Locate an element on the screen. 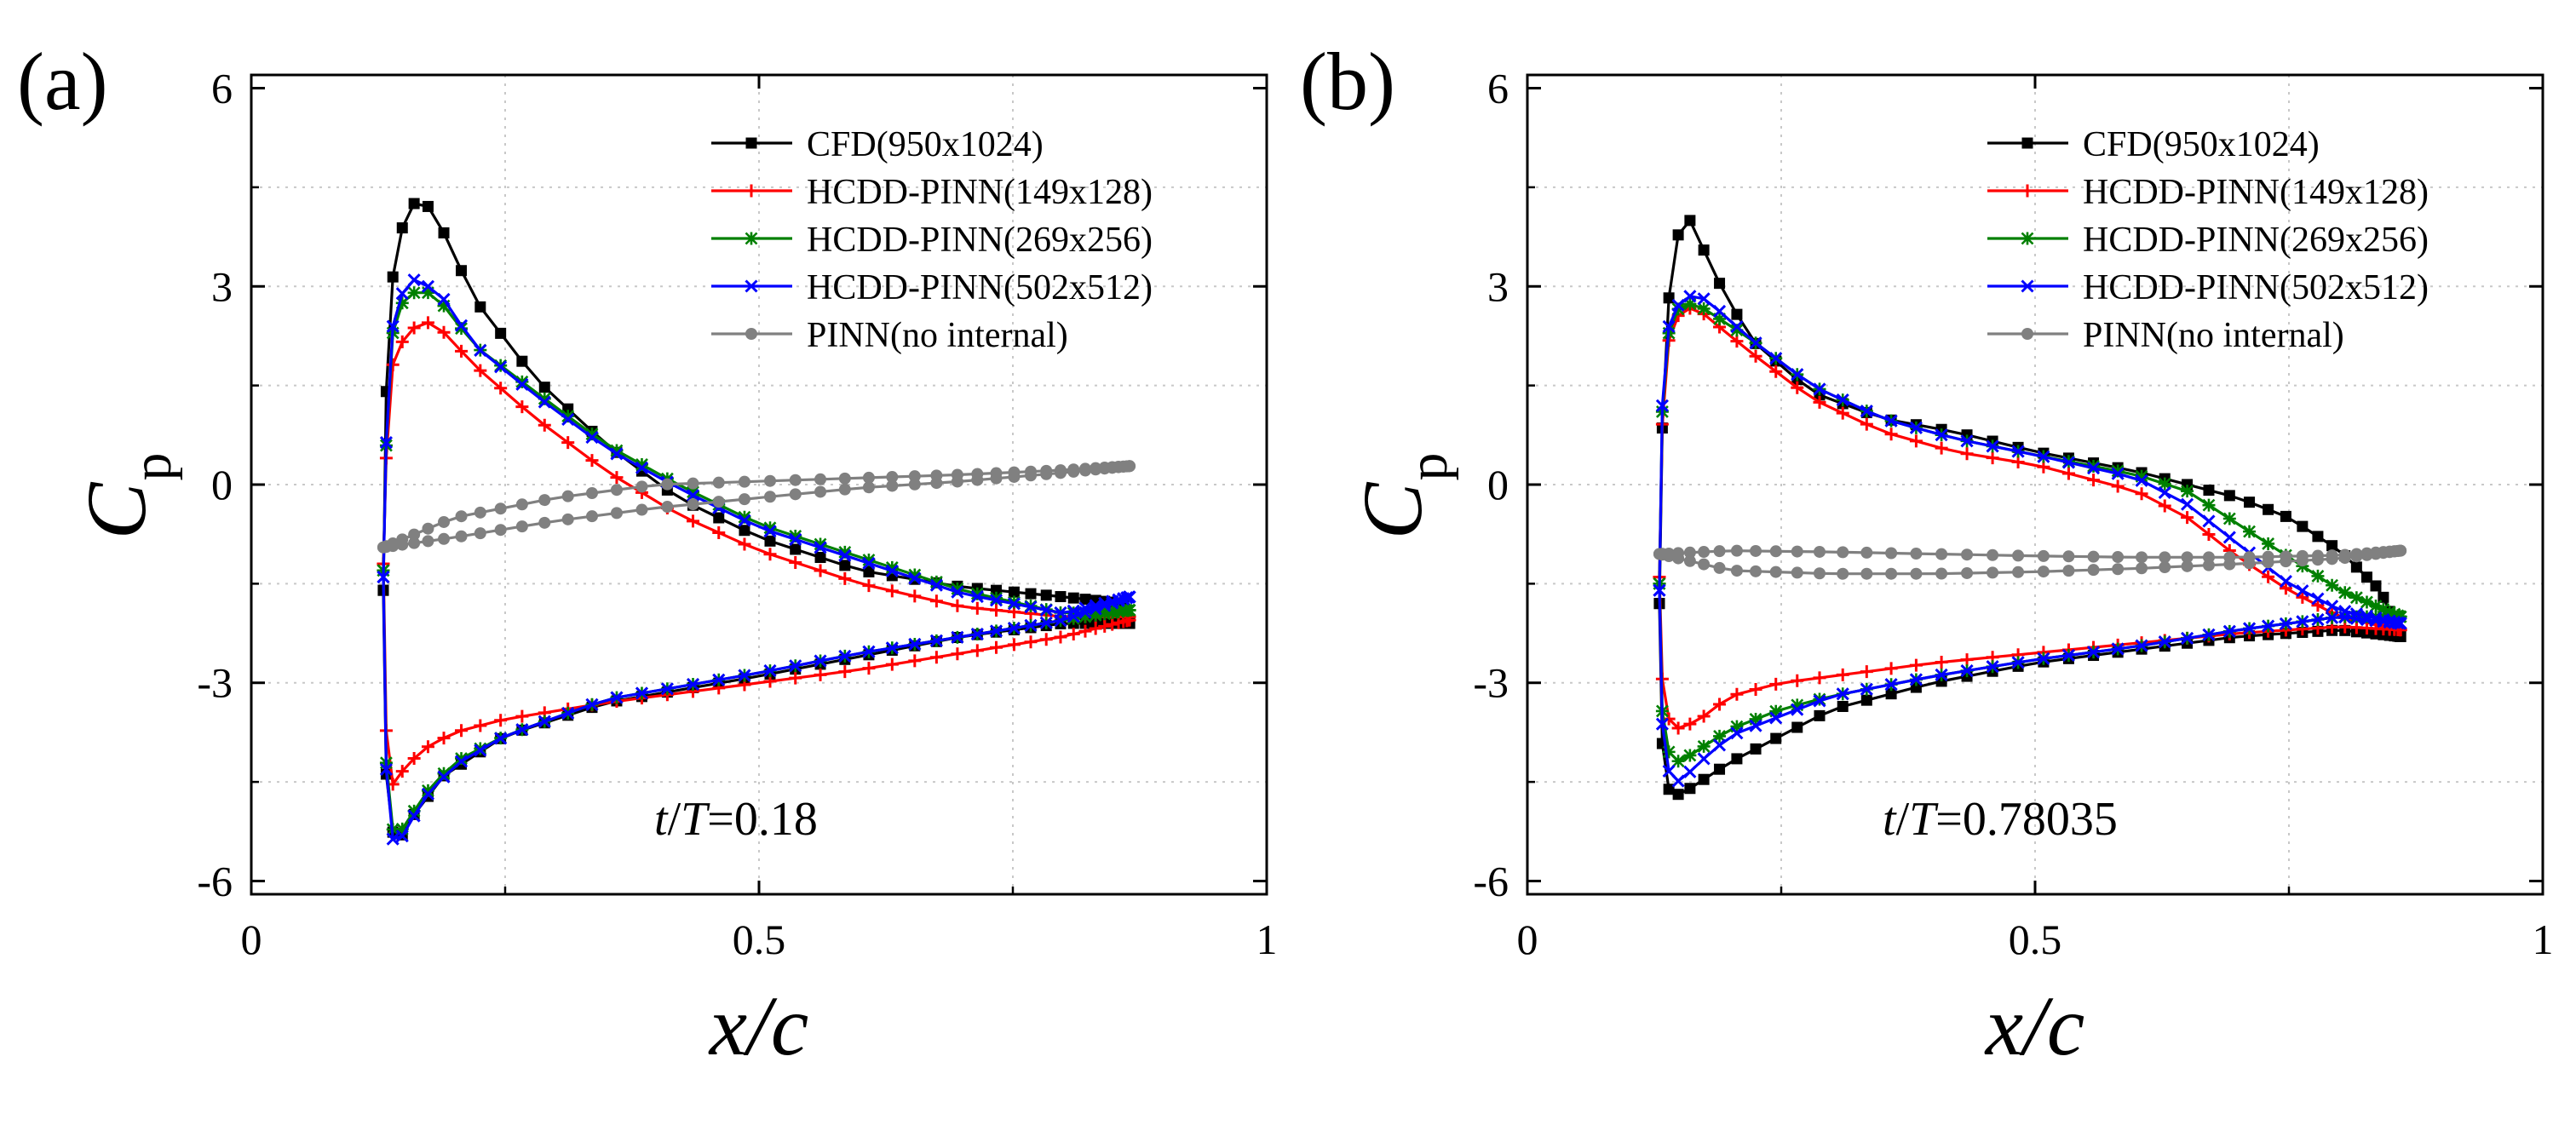 The height and width of the screenshot is (1131, 2576). legend-item: HCDD-PINN(149x128) is located at coordinates (2208, 192).